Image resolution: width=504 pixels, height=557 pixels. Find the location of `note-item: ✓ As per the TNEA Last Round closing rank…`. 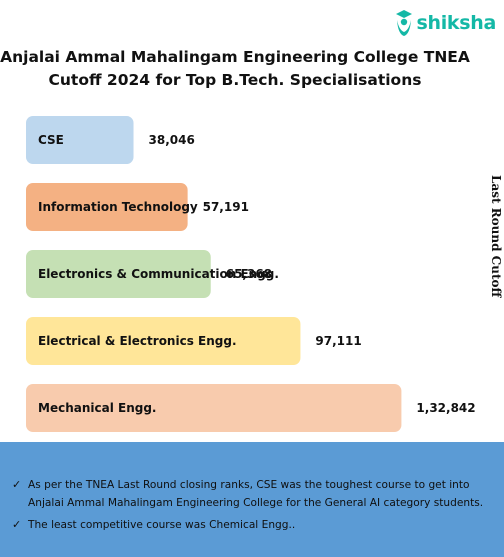

note-item: ✓ As per the TNEA Last Round closing rank… is located at coordinates (253, 494).